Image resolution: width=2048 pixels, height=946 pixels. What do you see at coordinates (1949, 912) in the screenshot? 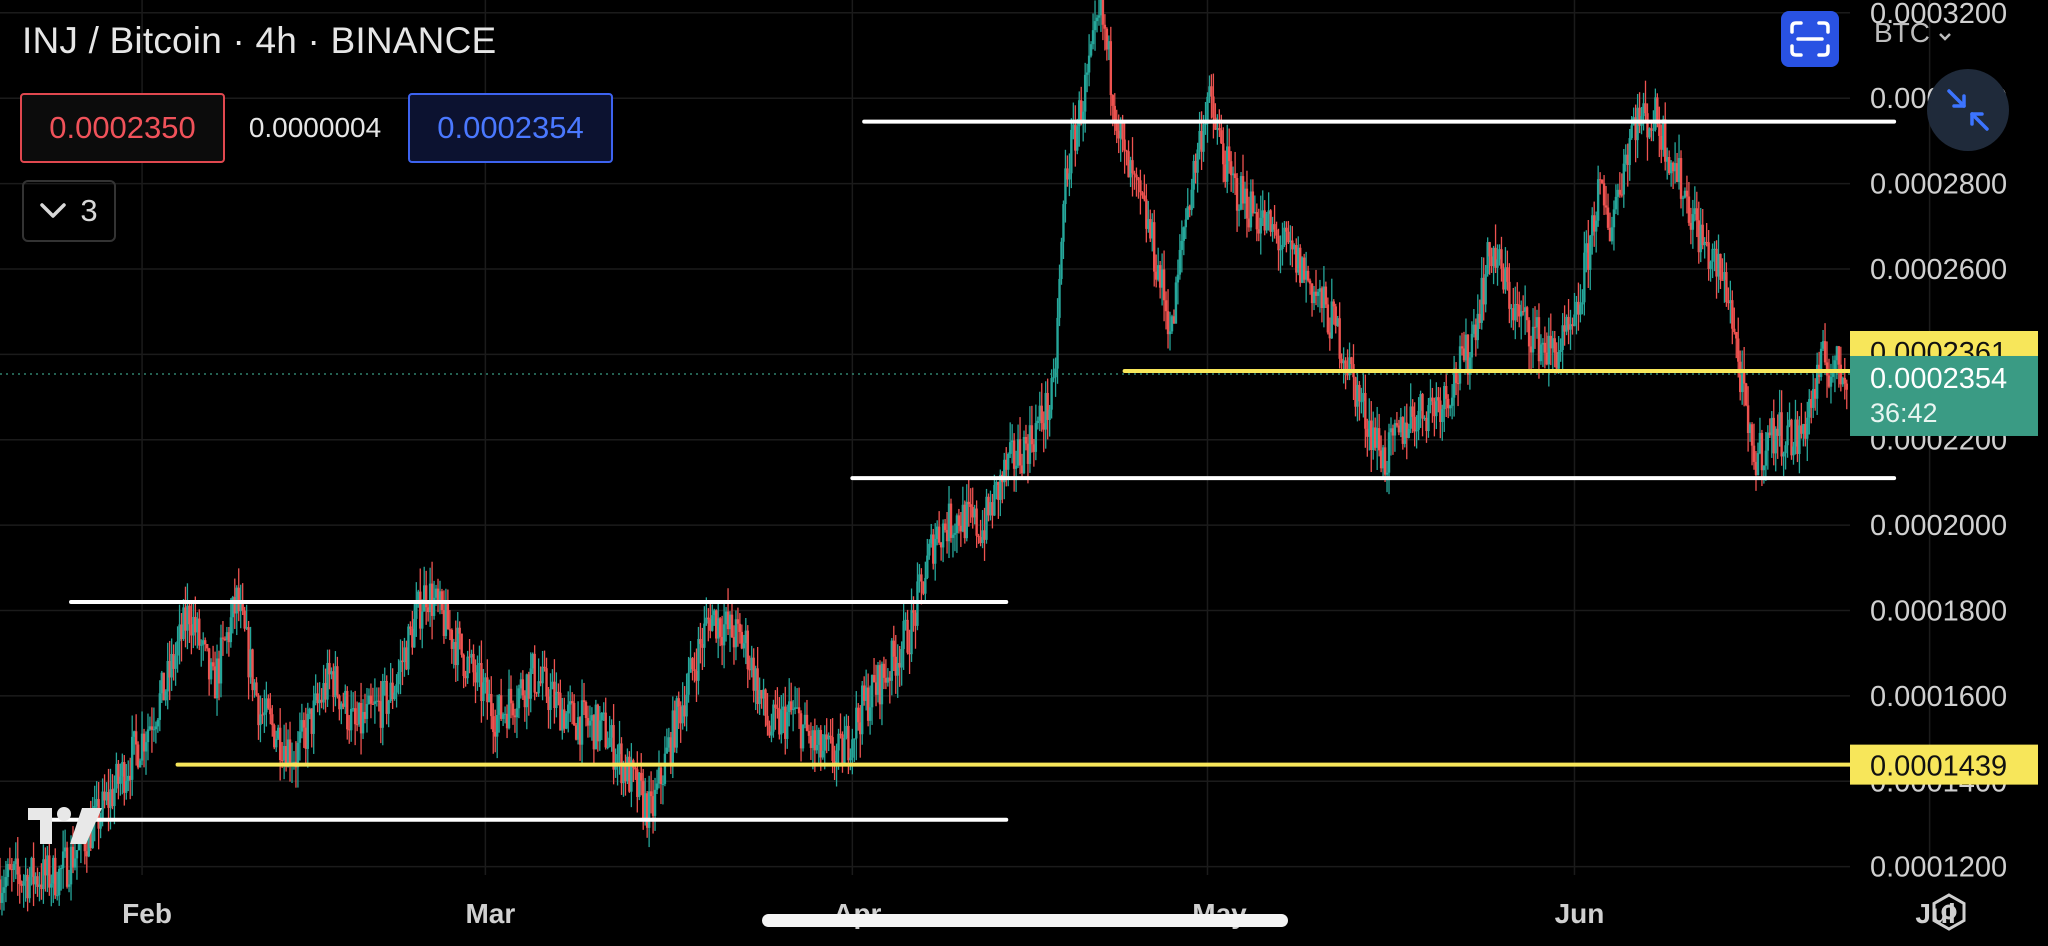
I see `chart-settings-icon` at bounding box center [1949, 912].